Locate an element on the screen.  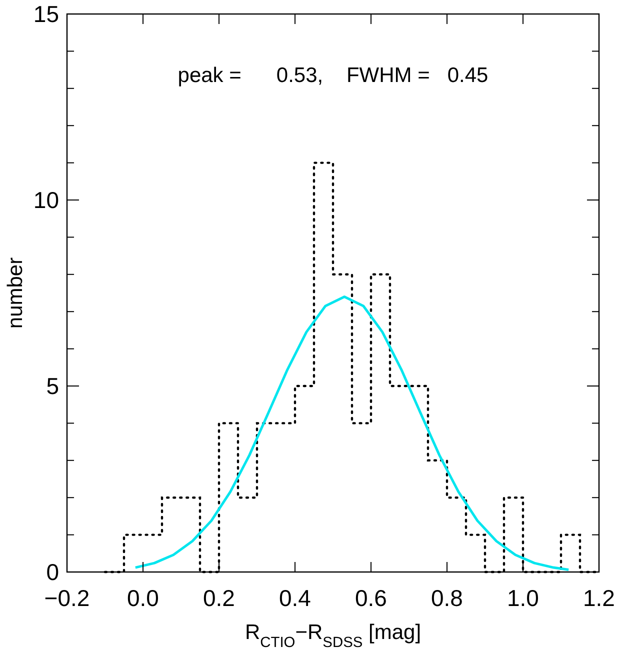
y-tick-label: 15 is located at coordinates (46, 14).